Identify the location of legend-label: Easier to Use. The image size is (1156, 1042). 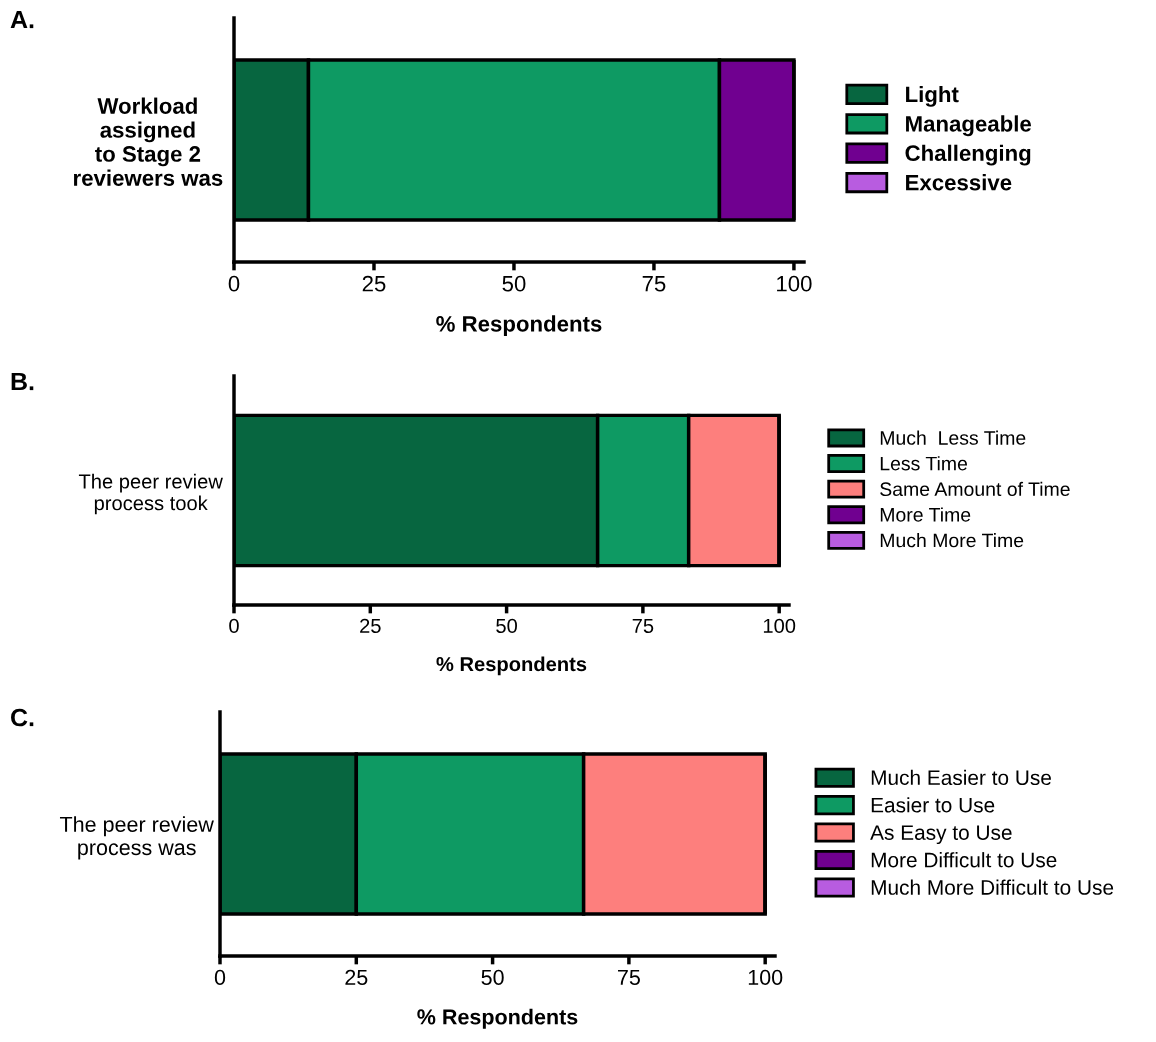
(933, 805).